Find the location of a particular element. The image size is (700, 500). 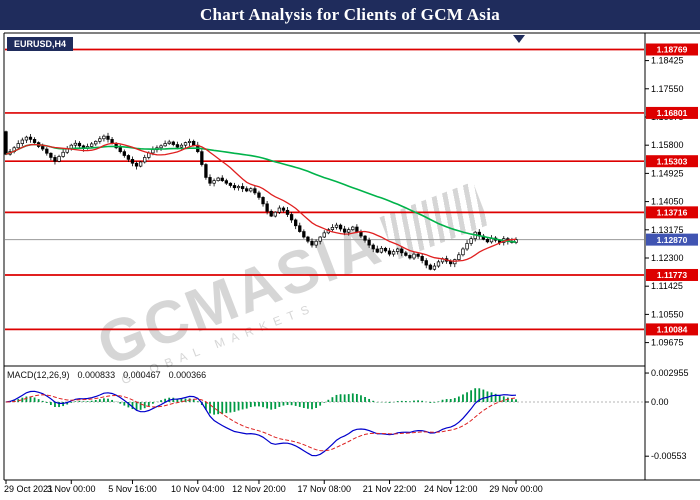

current-price-badge is located at coordinates (672, 239).